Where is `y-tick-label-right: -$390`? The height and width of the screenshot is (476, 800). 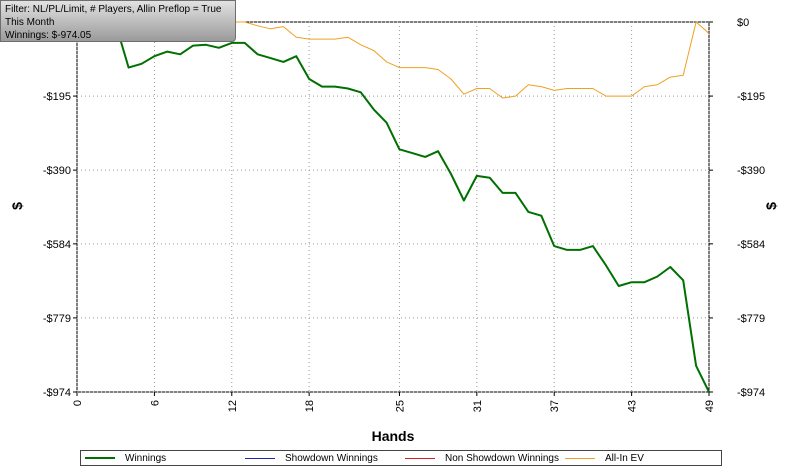 y-tick-label-right: -$390 is located at coordinates (751, 171).